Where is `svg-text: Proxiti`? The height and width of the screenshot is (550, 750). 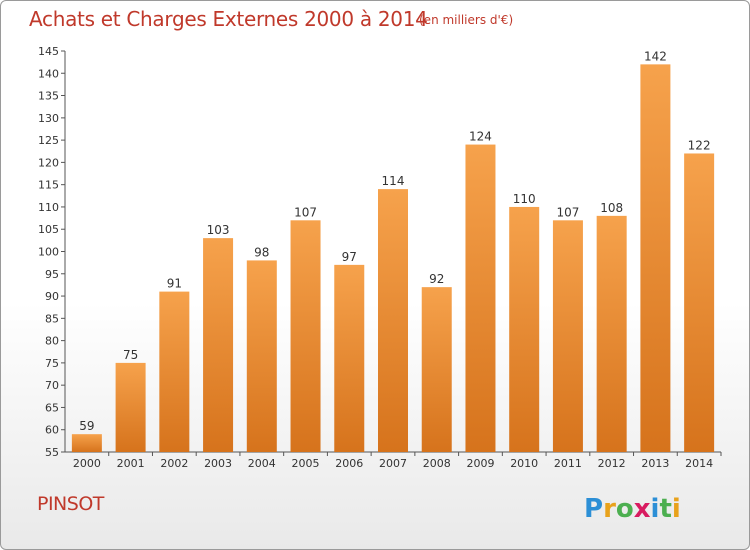
svg-text: Proxiti is located at coordinates (632, 509).